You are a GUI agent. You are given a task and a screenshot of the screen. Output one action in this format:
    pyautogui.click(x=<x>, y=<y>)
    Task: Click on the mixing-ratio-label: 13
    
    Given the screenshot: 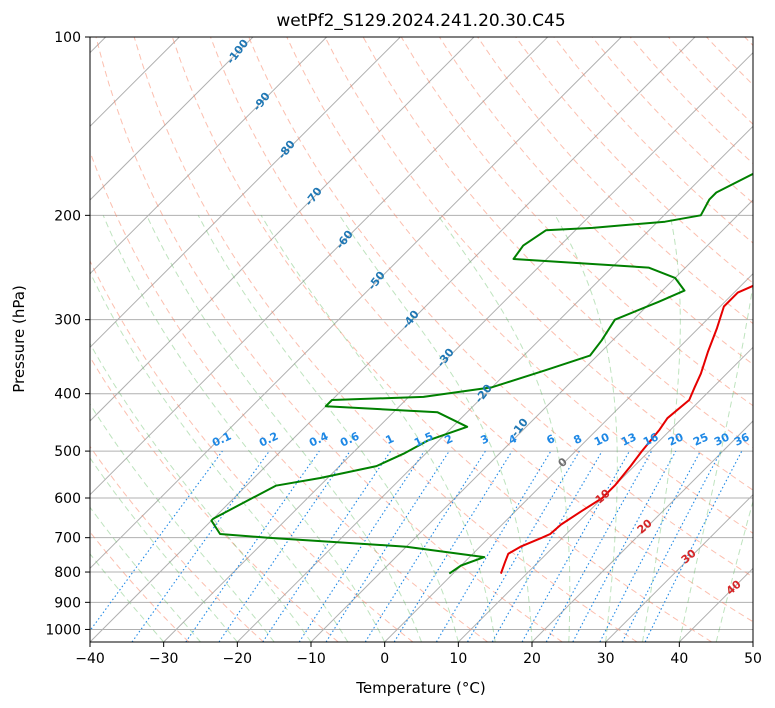 What is the action you would take?
    pyautogui.click(x=628, y=439)
    